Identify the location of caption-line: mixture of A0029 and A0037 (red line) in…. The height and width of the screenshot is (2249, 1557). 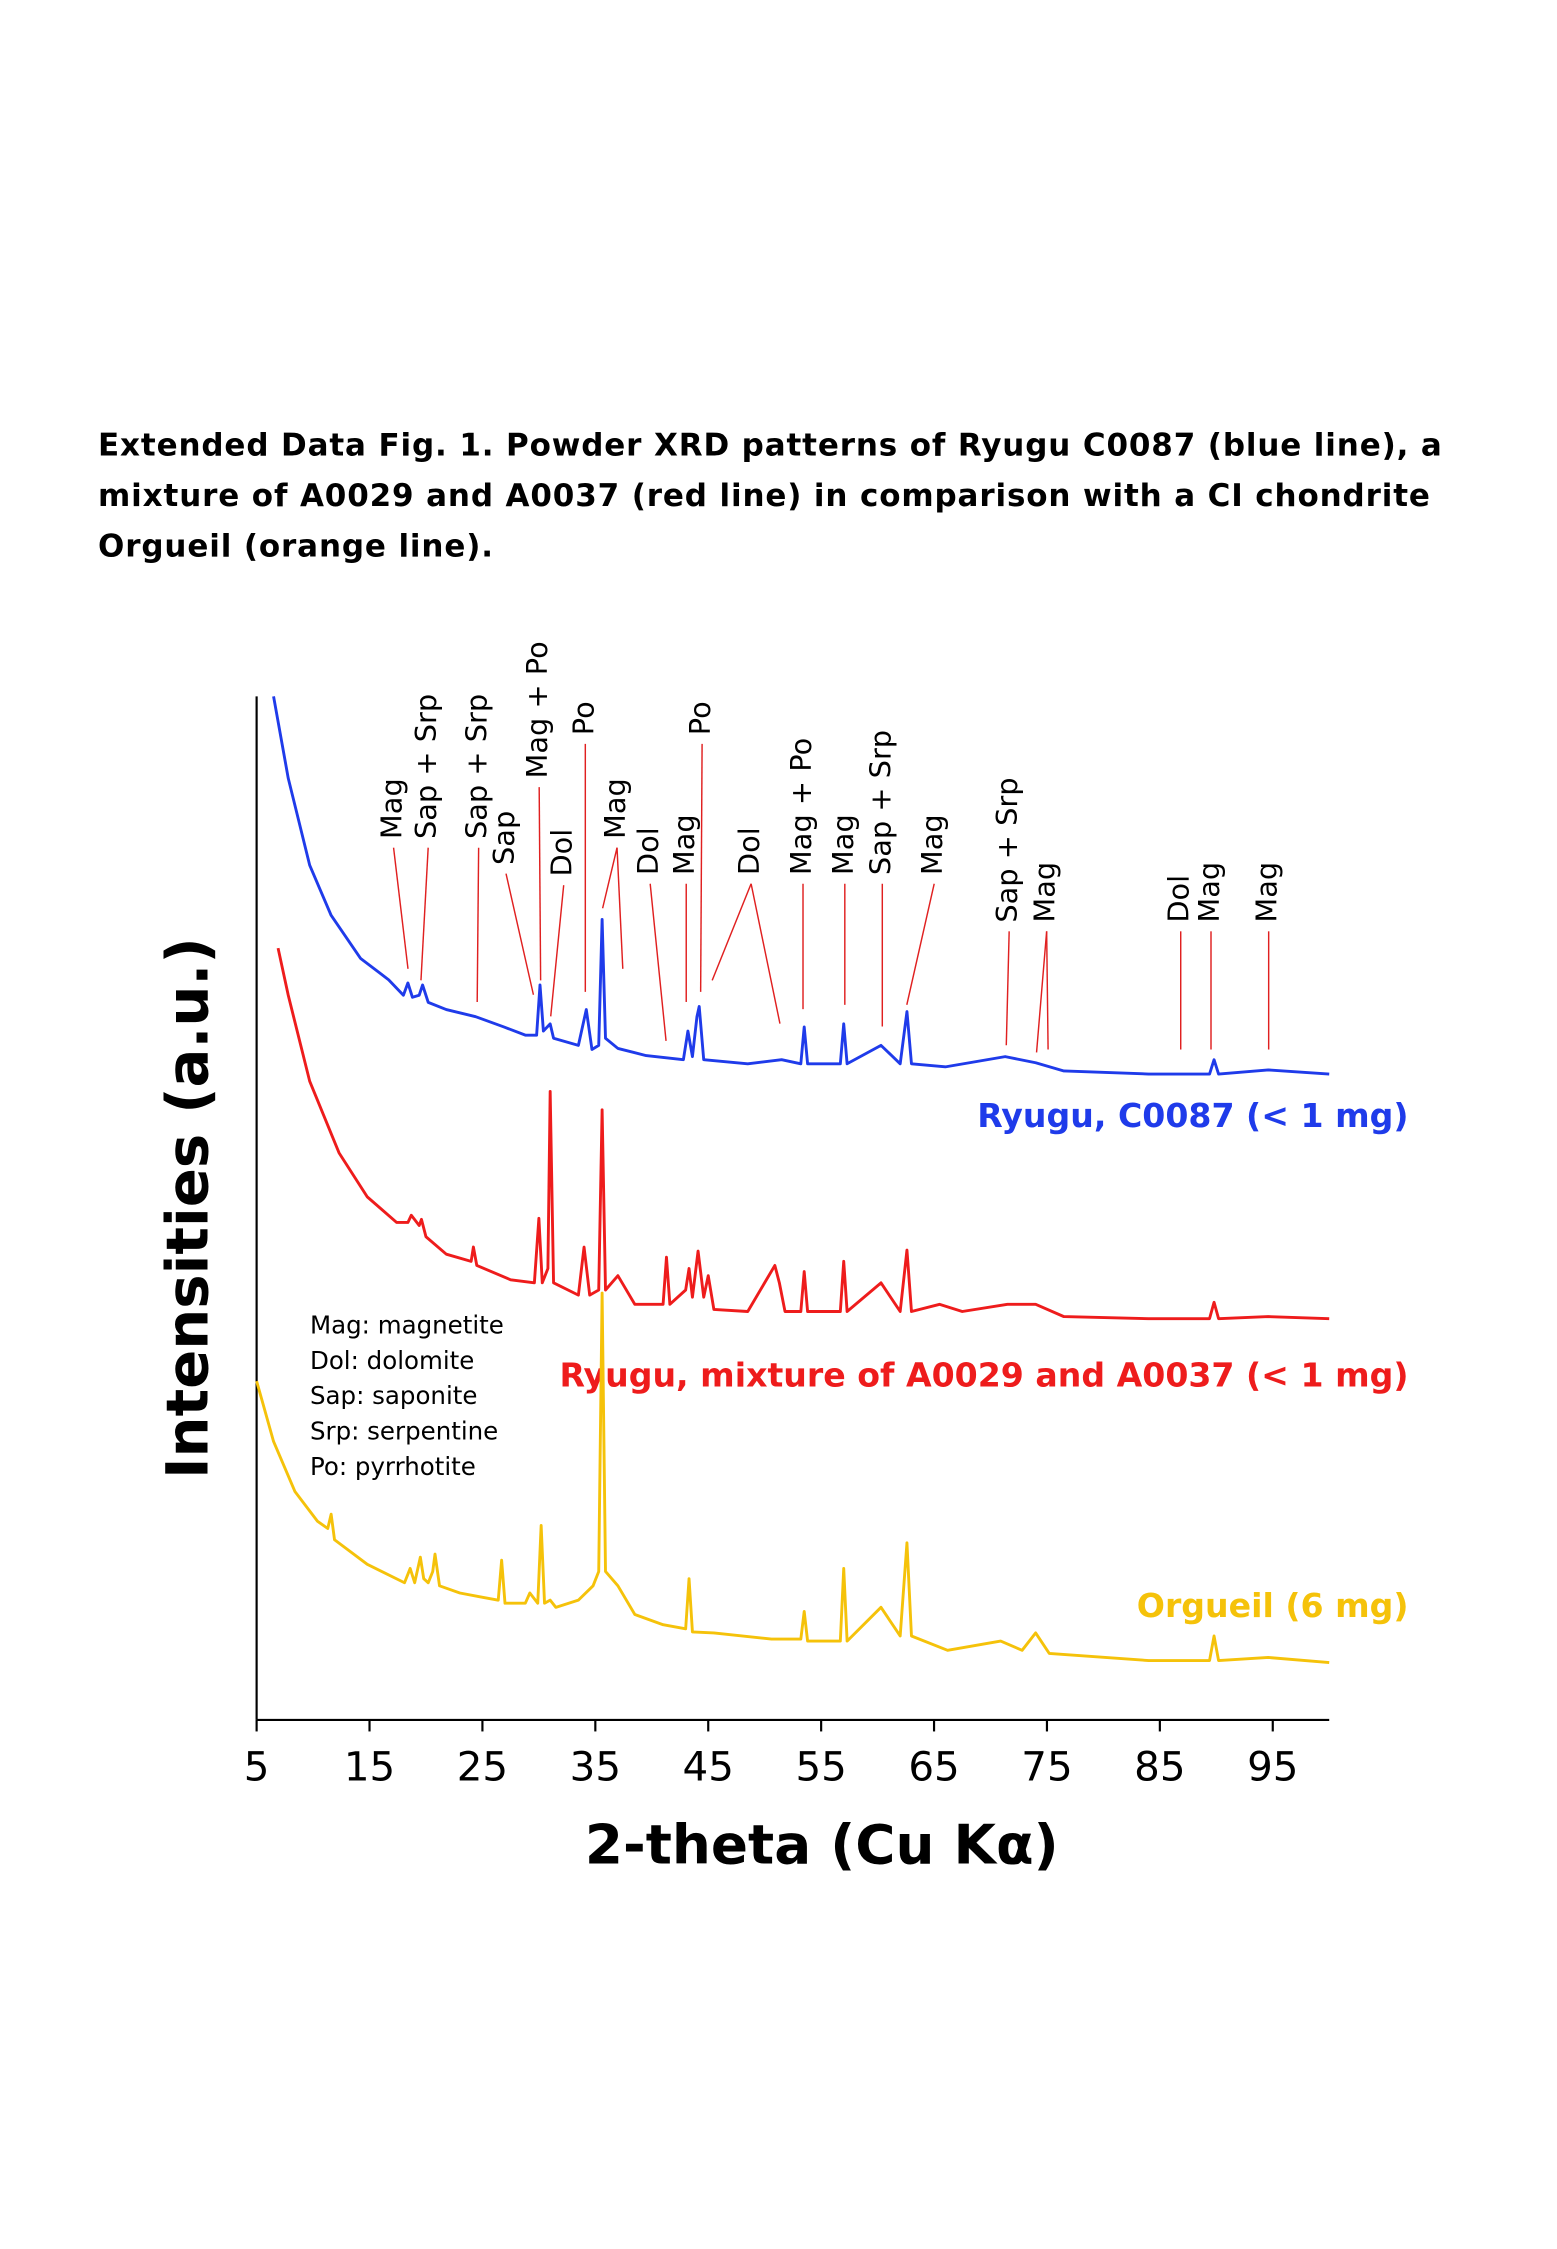
(764, 496).